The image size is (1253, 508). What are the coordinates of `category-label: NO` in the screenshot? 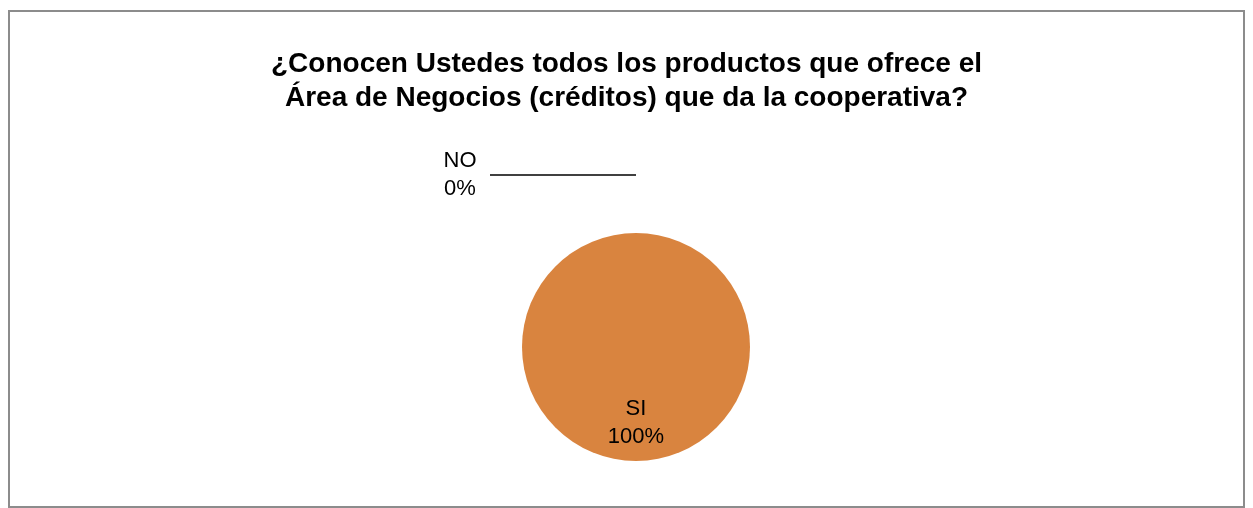 It's located at (460, 159).